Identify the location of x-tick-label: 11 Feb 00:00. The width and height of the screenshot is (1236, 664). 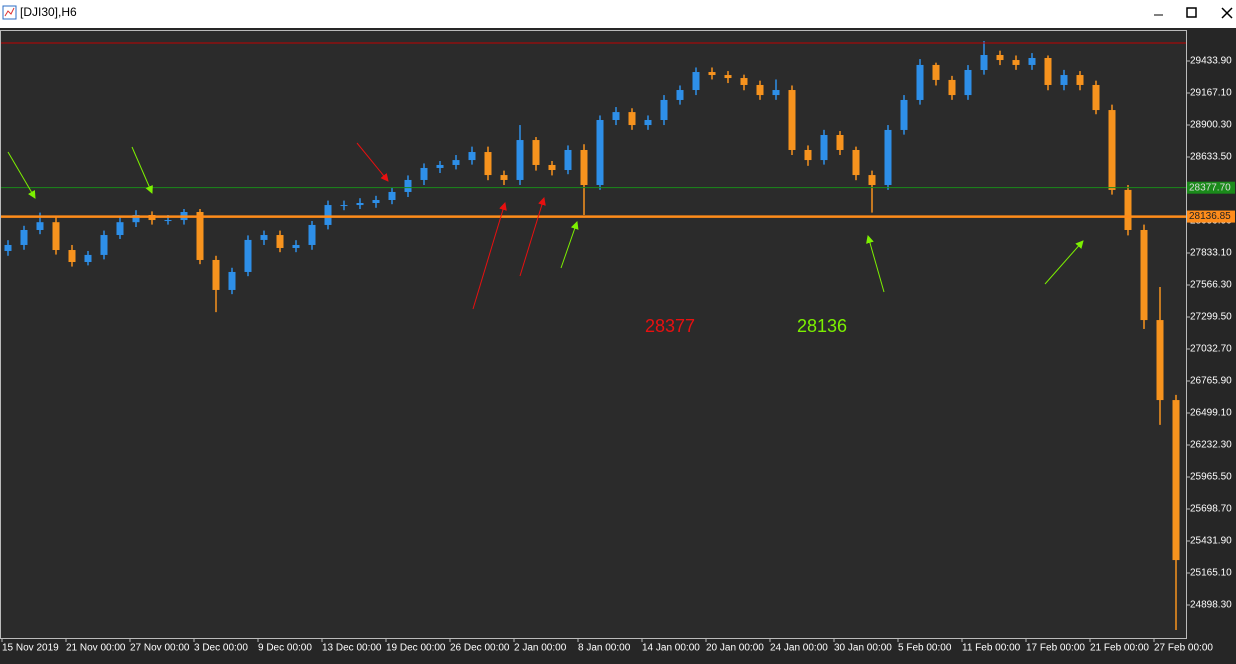
(991, 648).